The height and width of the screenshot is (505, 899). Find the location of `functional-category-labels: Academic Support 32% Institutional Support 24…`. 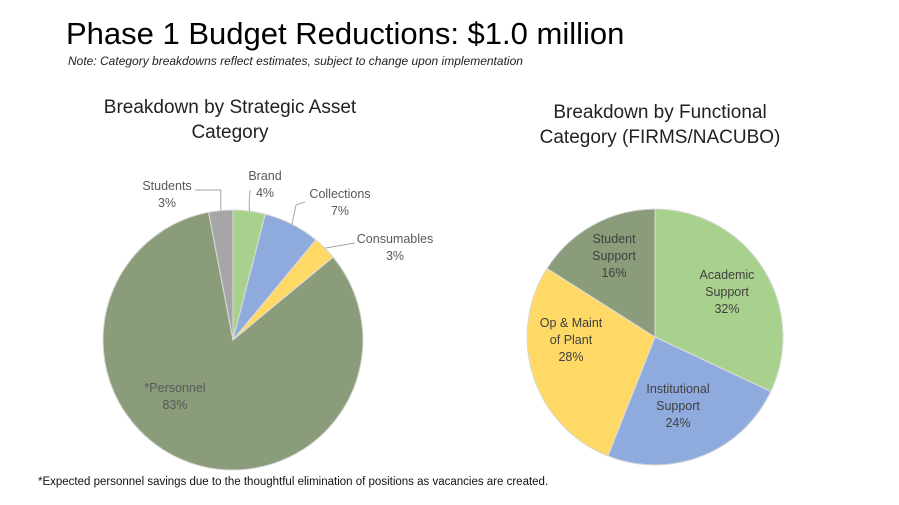

functional-category-labels: Academic Support 32% Institutional Support 24… is located at coordinates (647, 331).